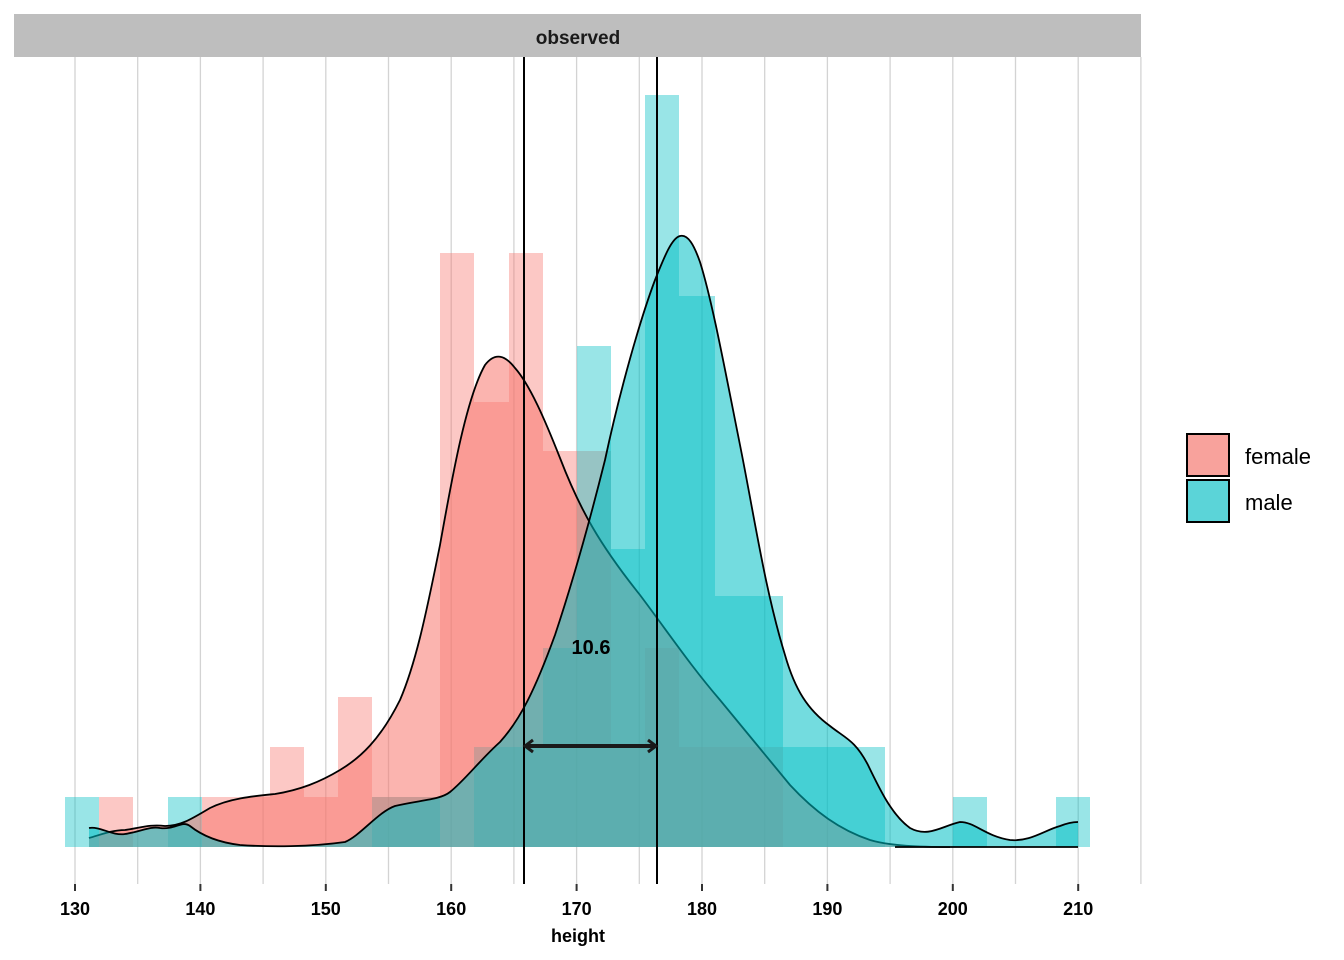  Describe the element at coordinates (1208, 455) in the screenshot. I see `legend-key-female` at that location.